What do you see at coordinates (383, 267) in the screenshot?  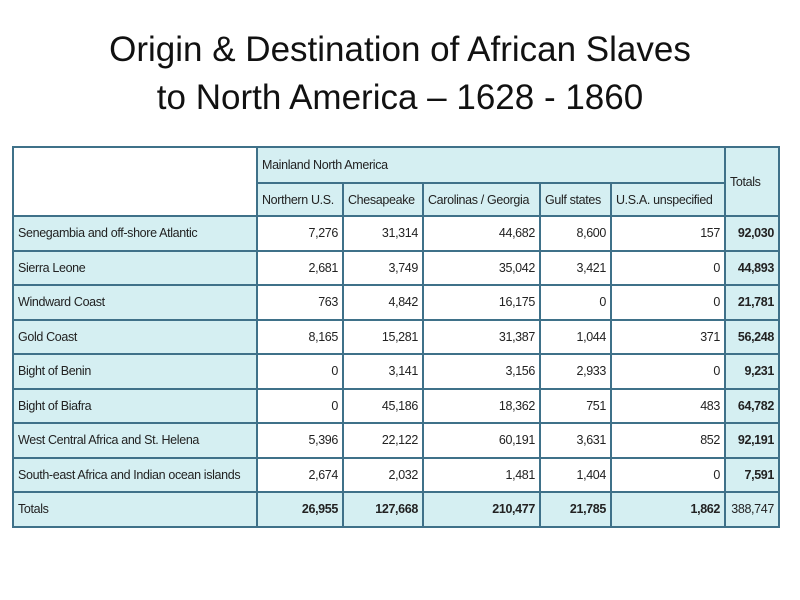 I see `value-cell: 3,749` at bounding box center [383, 267].